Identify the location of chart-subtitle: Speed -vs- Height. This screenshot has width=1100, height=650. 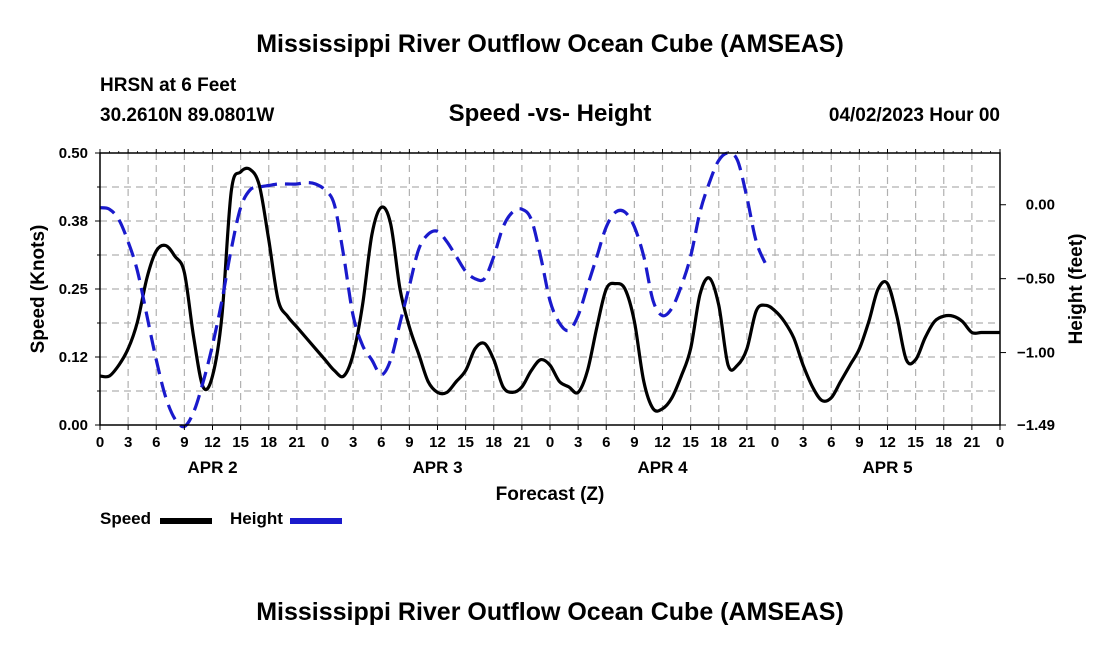
(550, 113).